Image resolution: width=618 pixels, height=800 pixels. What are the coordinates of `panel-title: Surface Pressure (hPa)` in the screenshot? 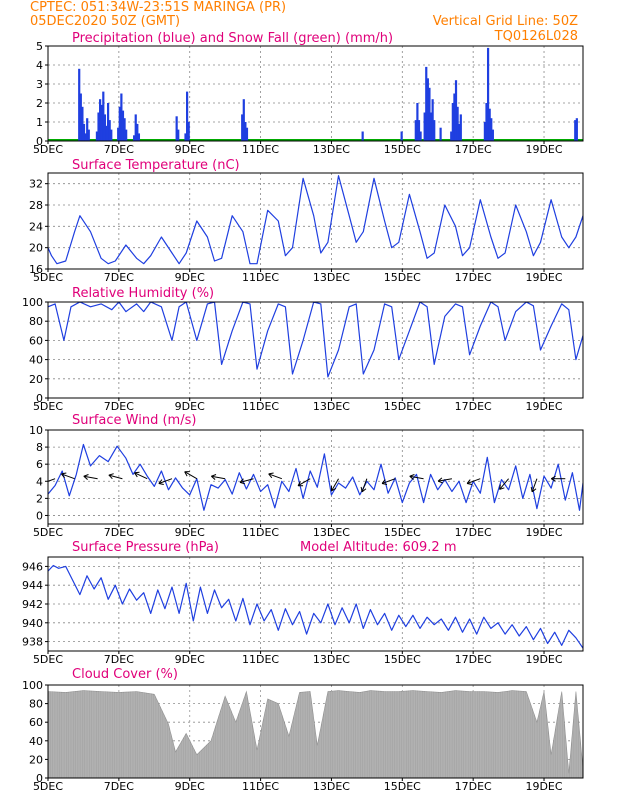 It's located at (145, 547).